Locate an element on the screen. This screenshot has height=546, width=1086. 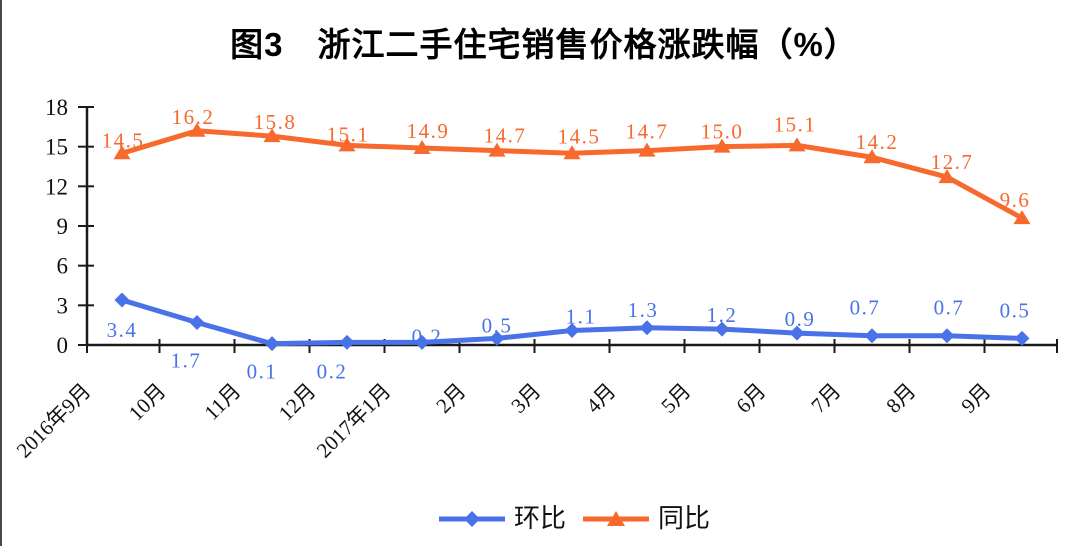
chart-title: 图3 浙江二手住宅销售价格涨跌幅（%） is located at coordinates (544, 44).